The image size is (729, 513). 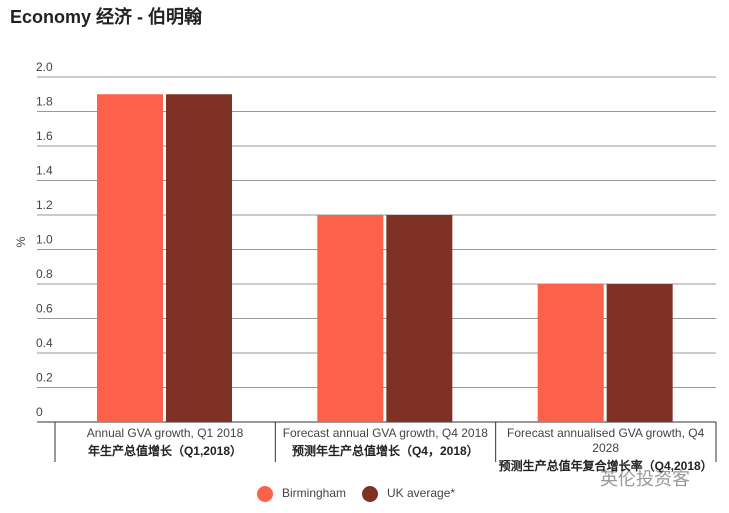 I want to click on x-tick-label-zh: 预测年生产总值增长（Q4，2018）, so click(x=385, y=451).